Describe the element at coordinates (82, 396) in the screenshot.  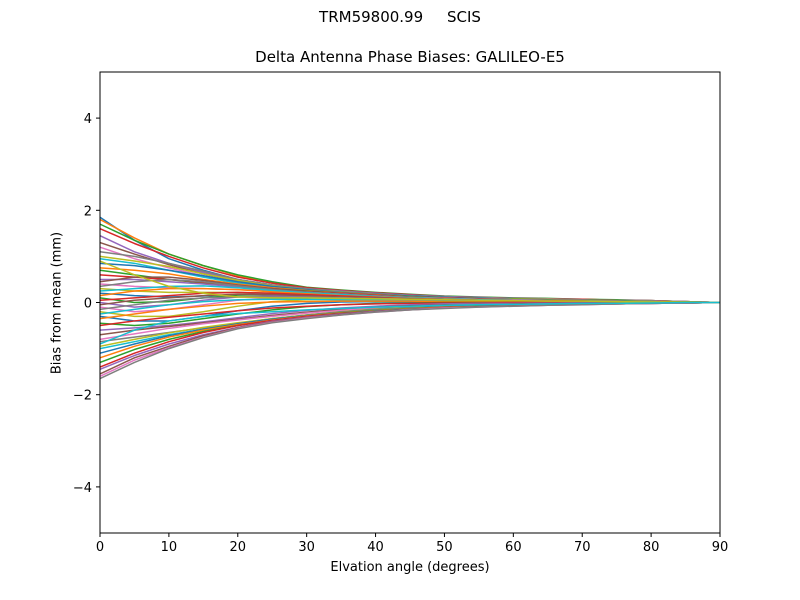
I see `y-tick-label: −2` at that location.